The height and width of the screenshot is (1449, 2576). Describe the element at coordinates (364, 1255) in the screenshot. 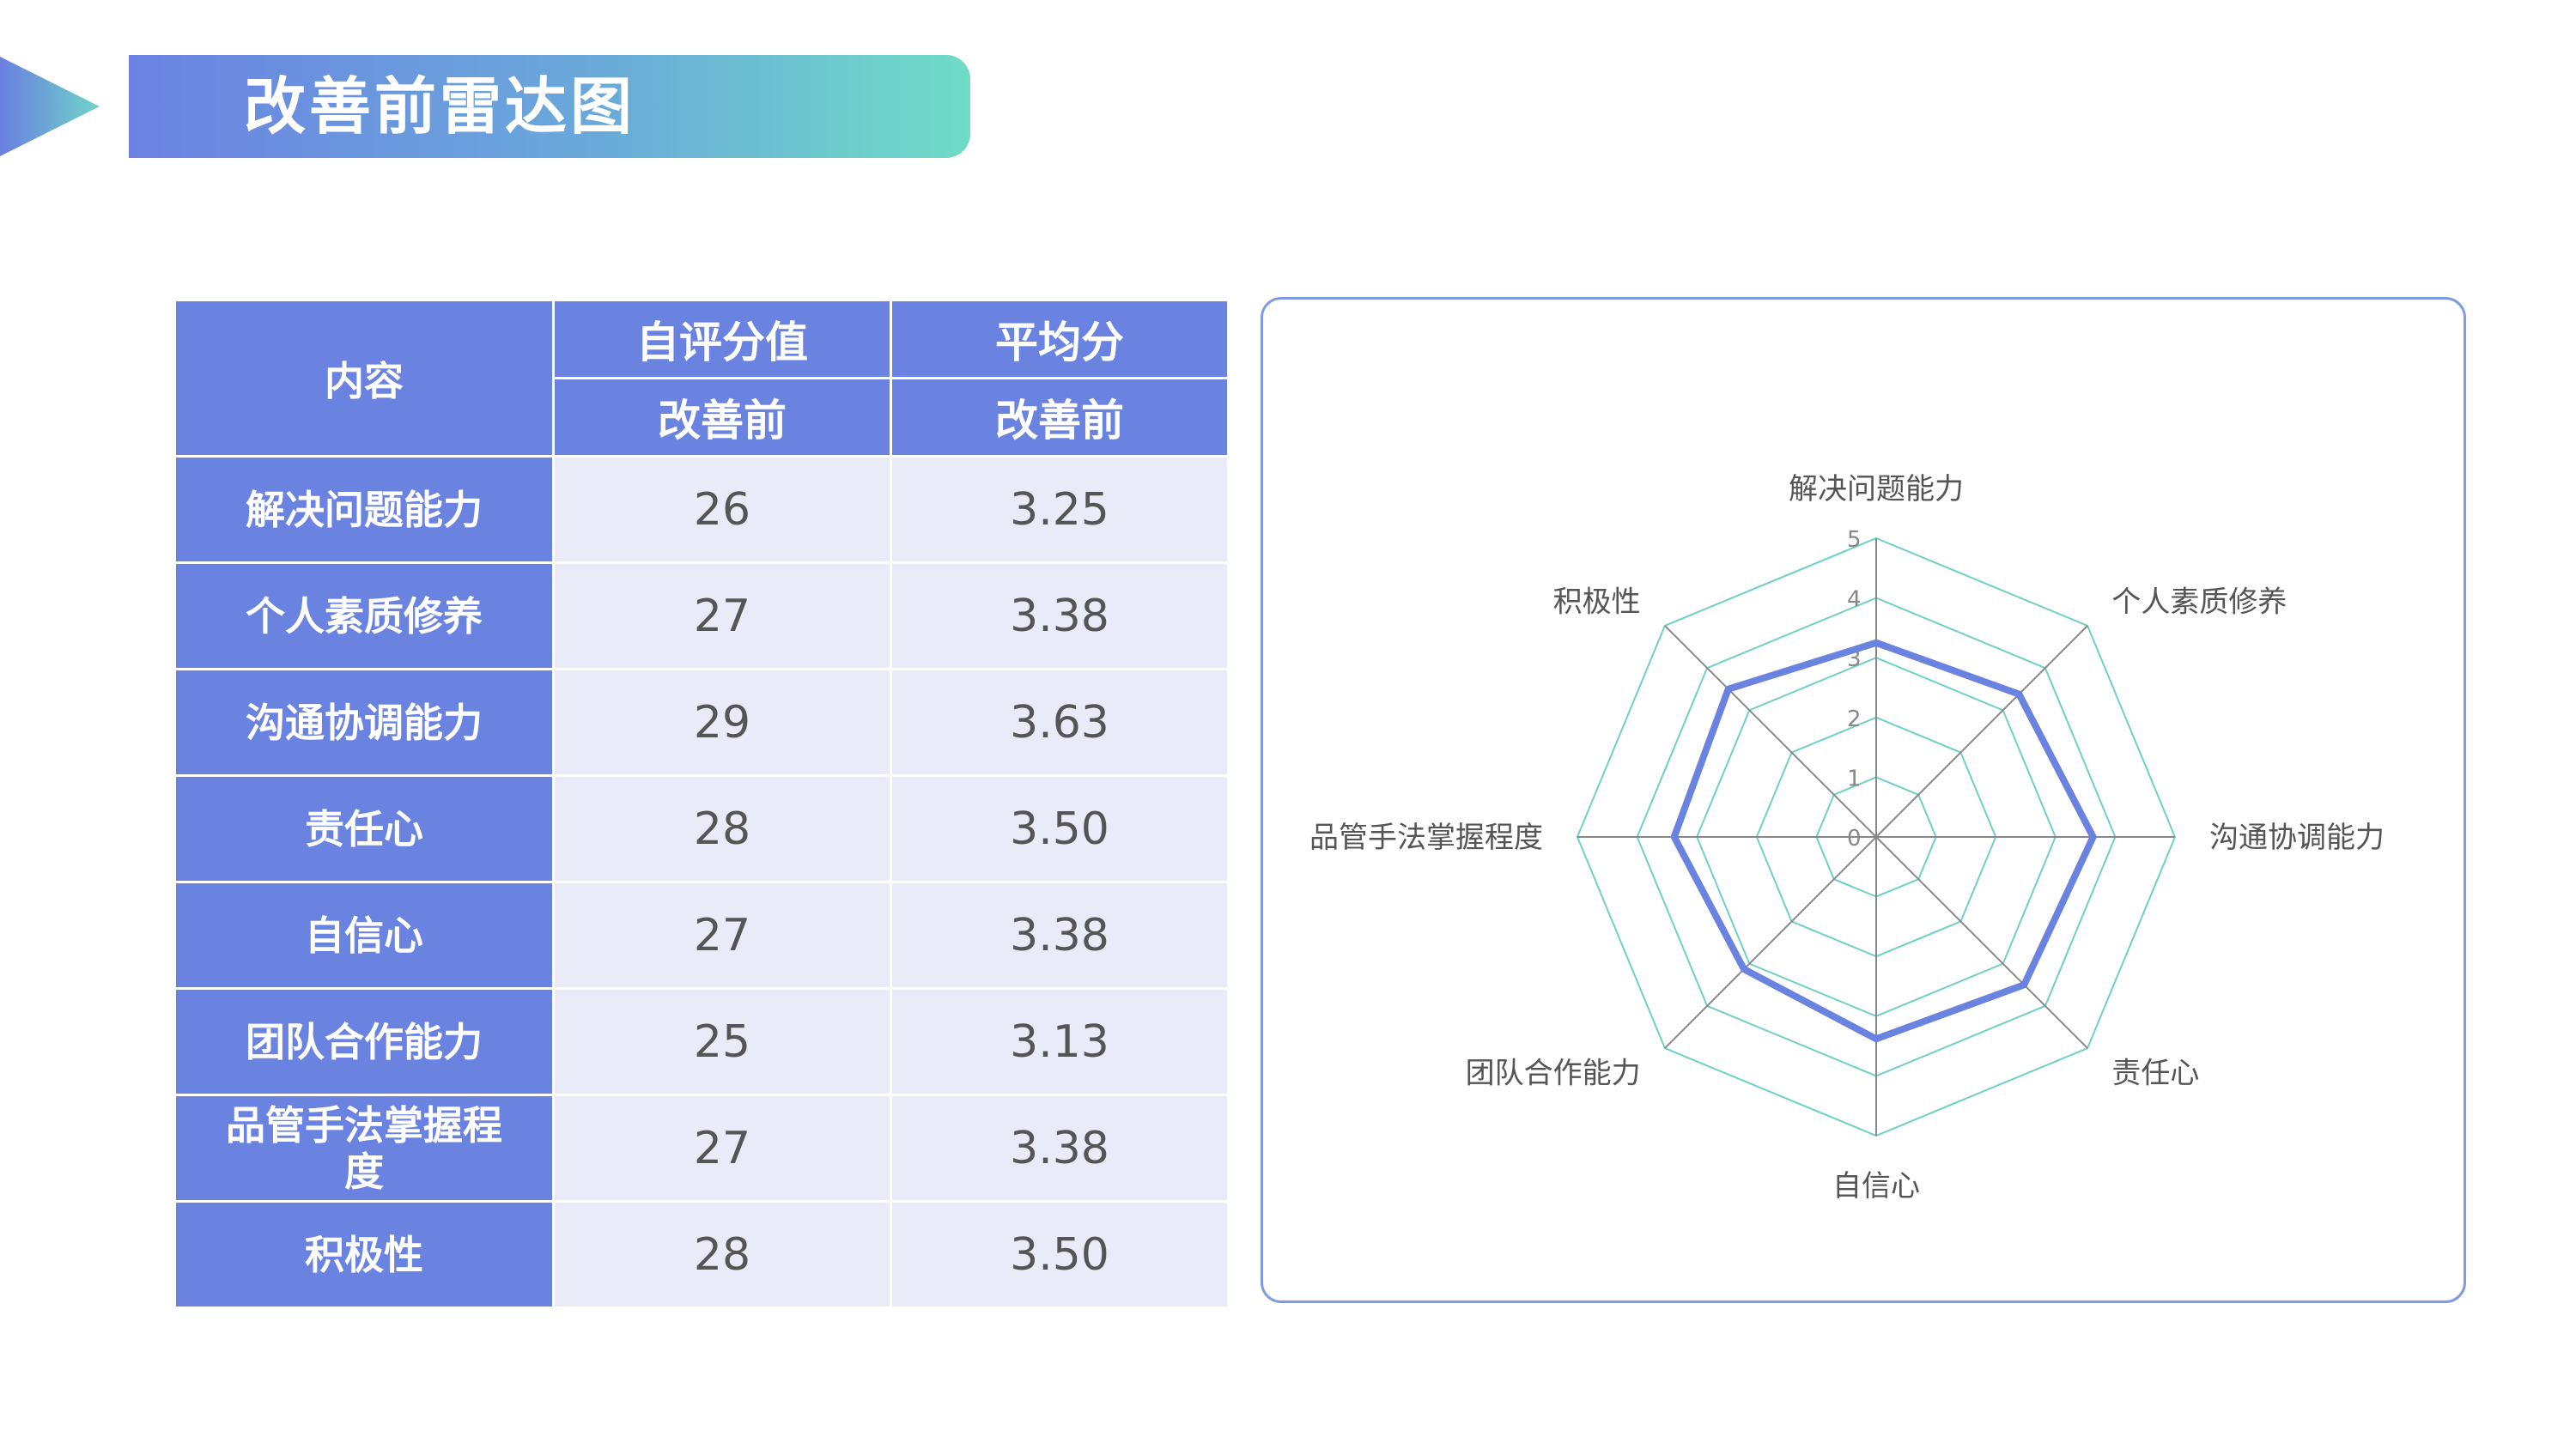

I see `row-label: 积极性` at that location.